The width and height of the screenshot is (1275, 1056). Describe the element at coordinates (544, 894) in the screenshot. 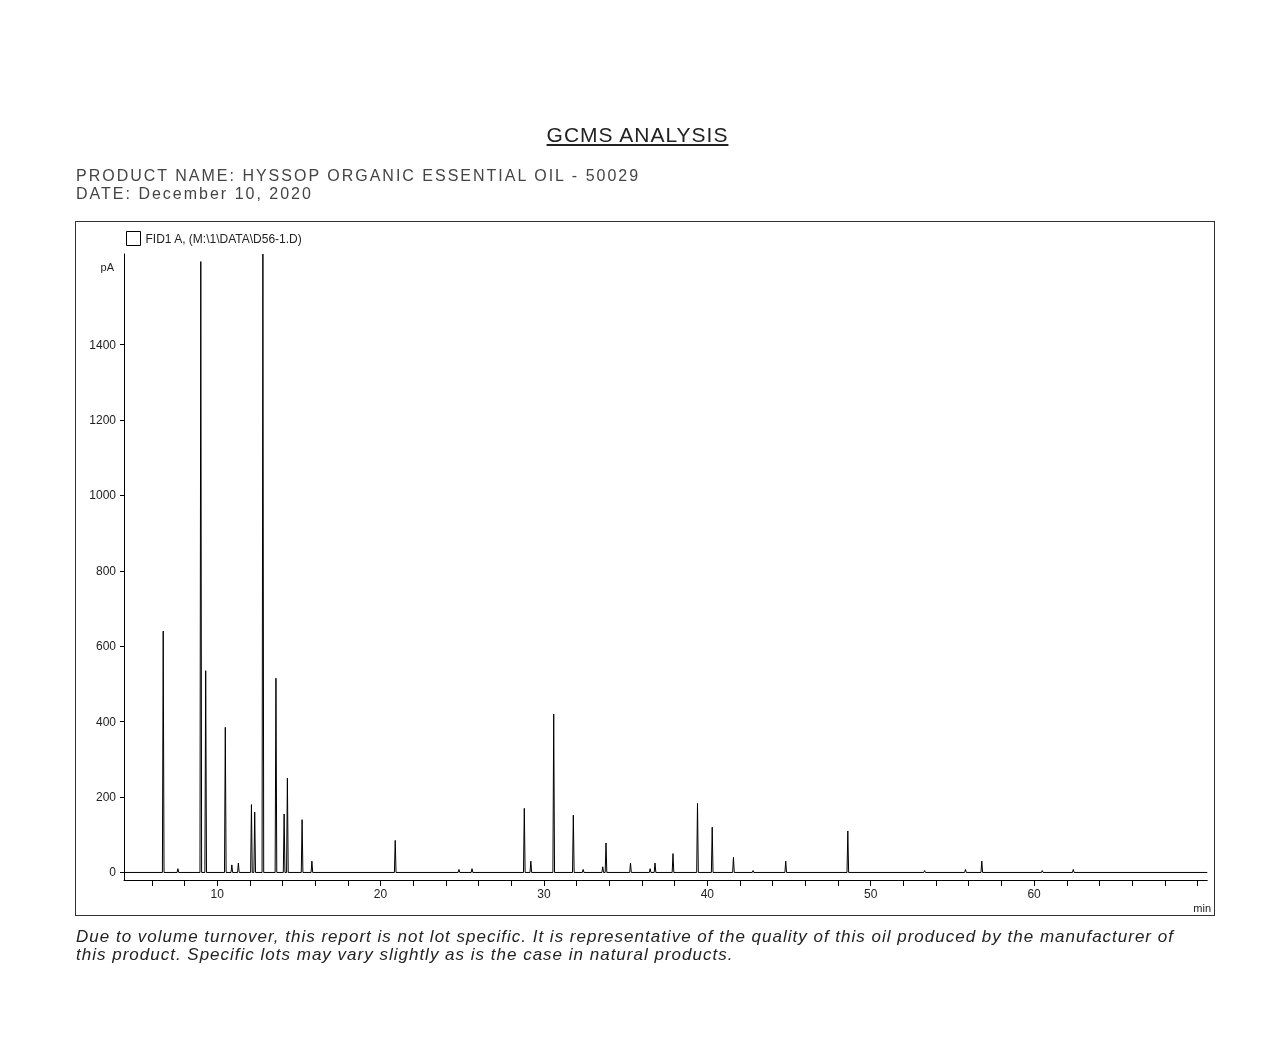

I see `x-tick-label: 30` at that location.